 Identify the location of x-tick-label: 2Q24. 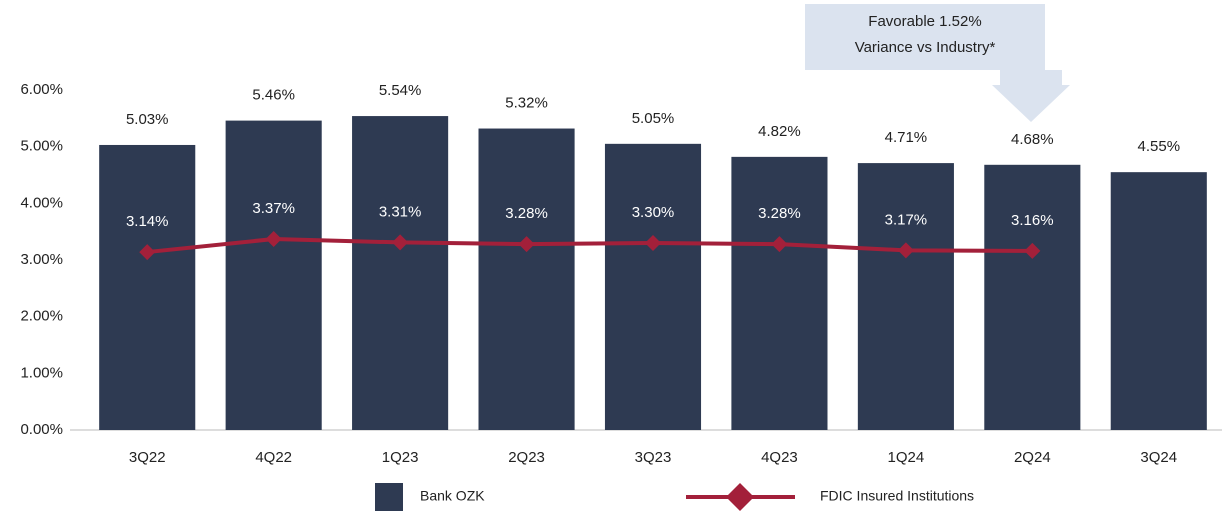
(1032, 457).